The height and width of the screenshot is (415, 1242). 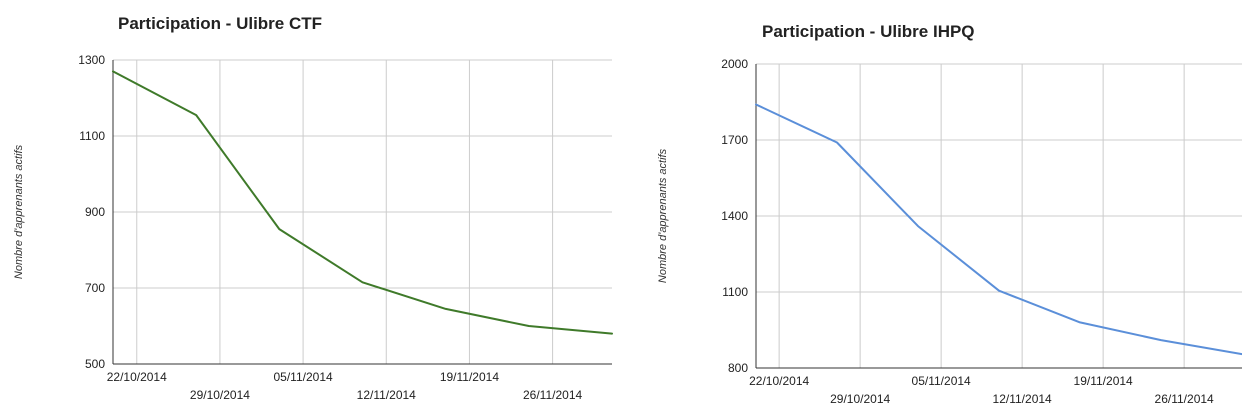 I want to click on y-ticks: 800 1100 1400 1700 2000, so click(x=734, y=216).